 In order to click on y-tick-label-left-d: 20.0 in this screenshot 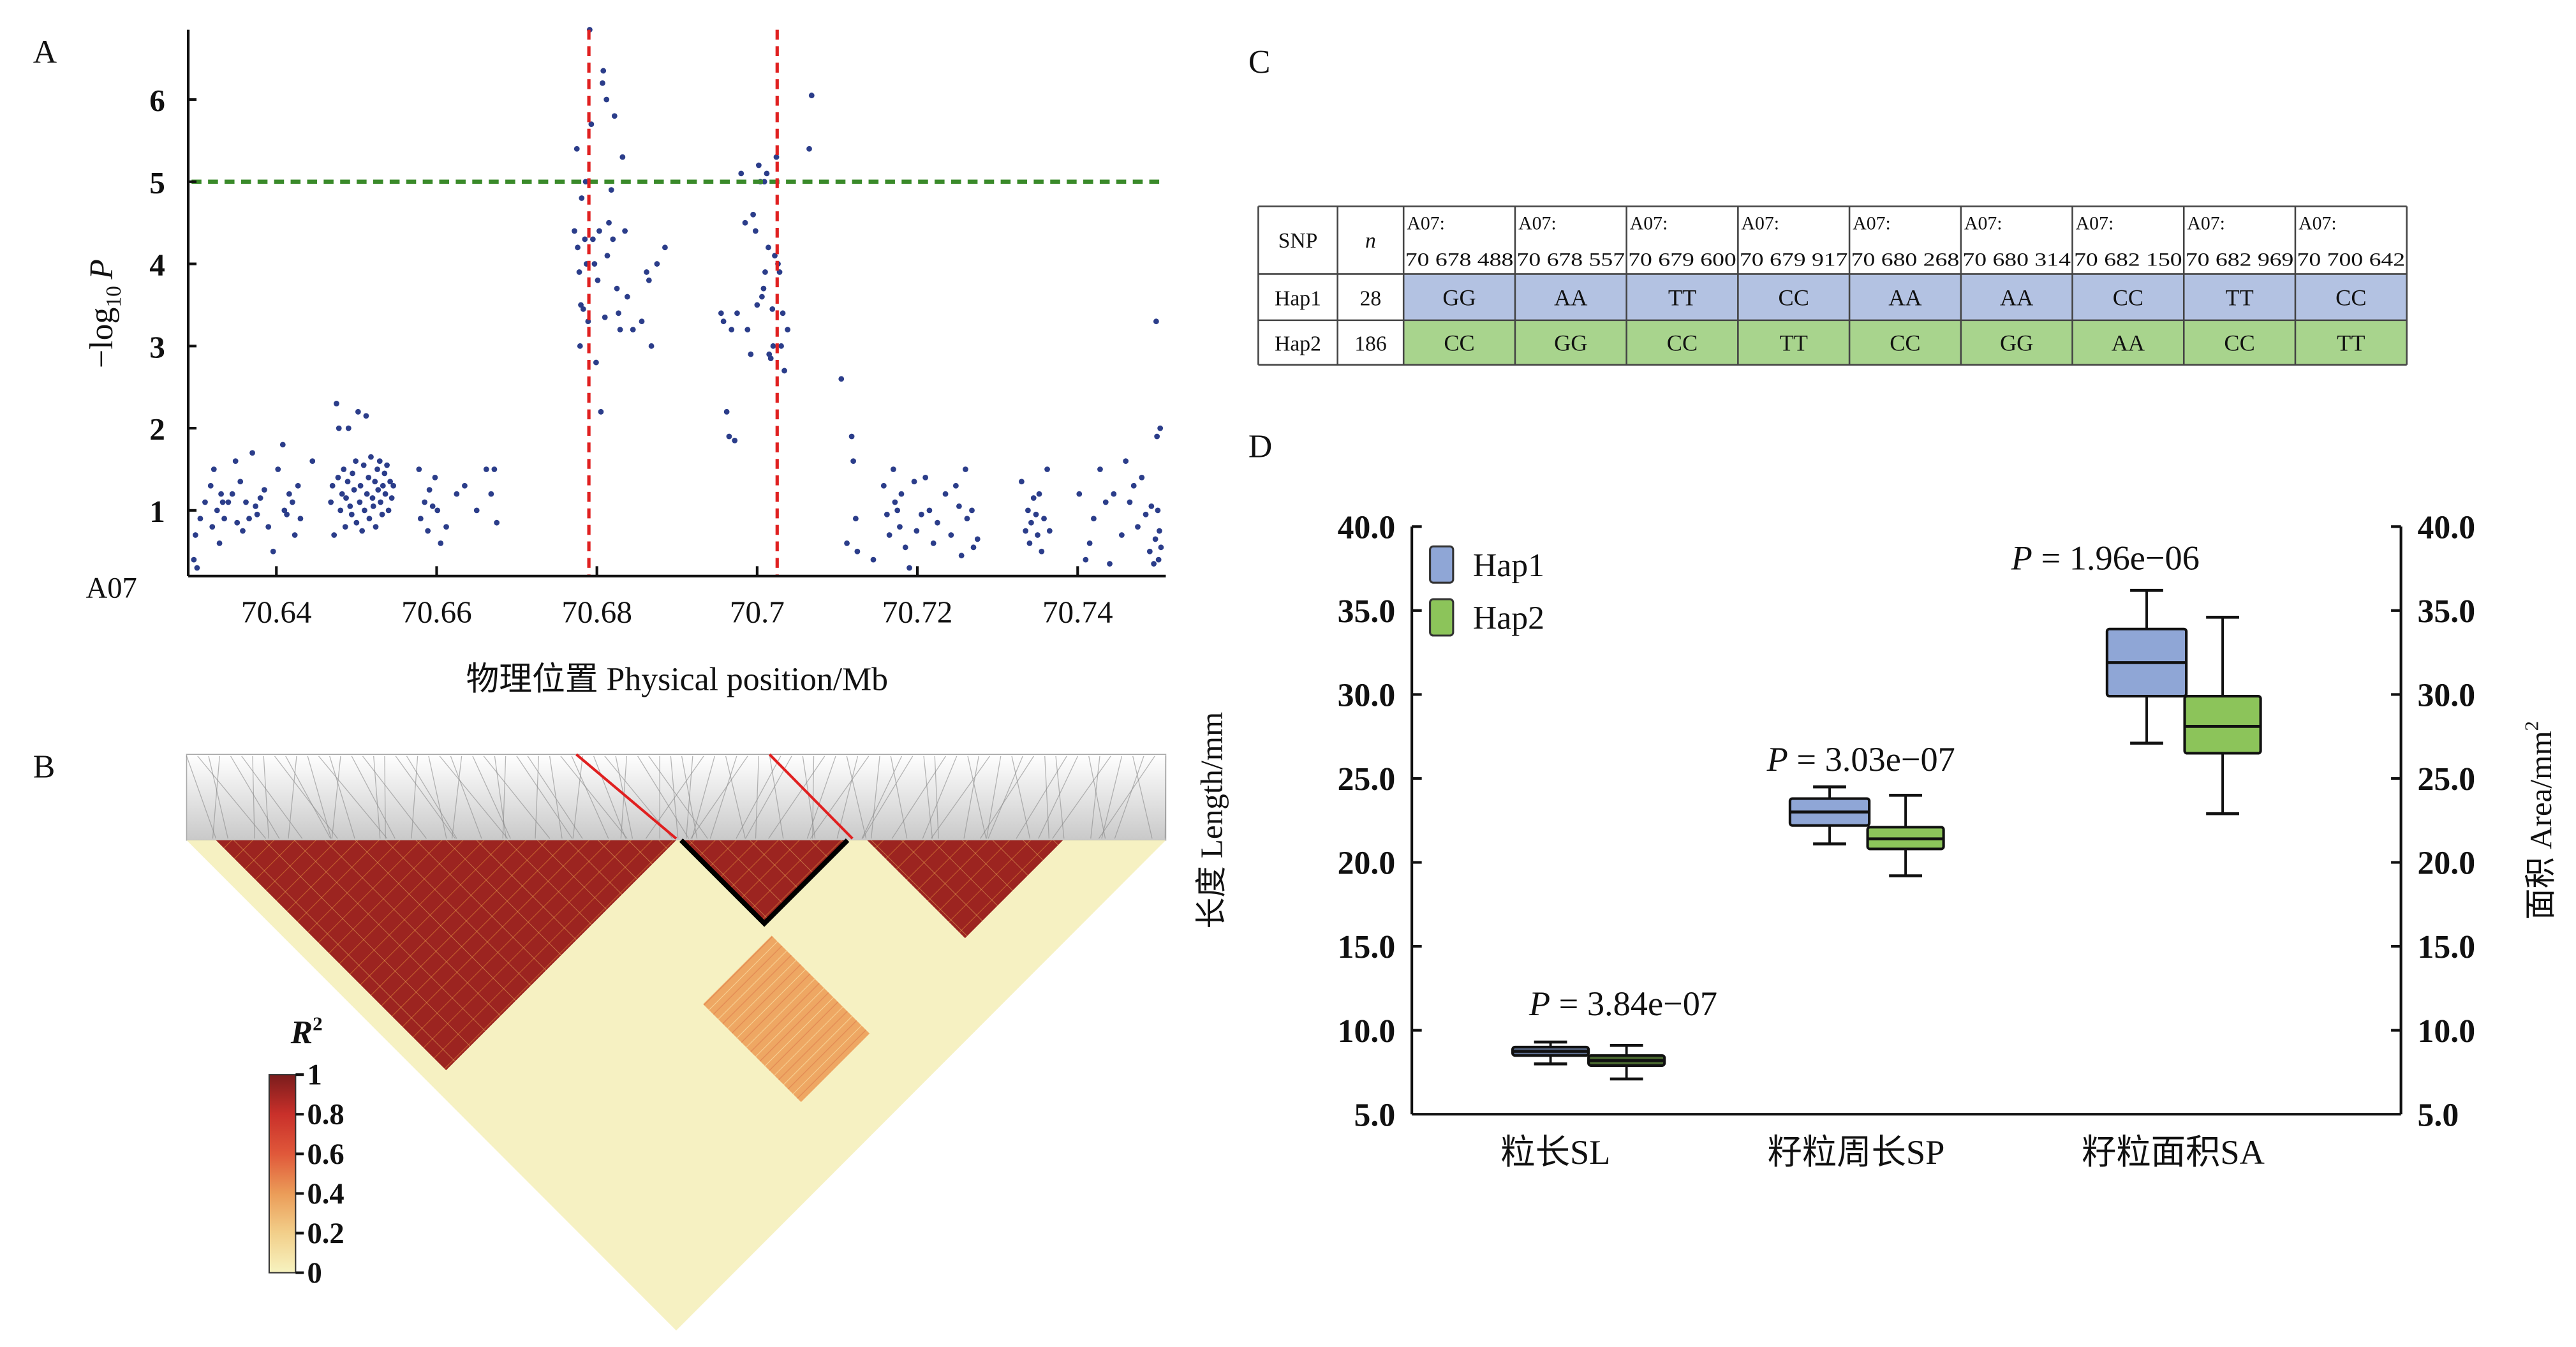, I will do `click(1367, 863)`.